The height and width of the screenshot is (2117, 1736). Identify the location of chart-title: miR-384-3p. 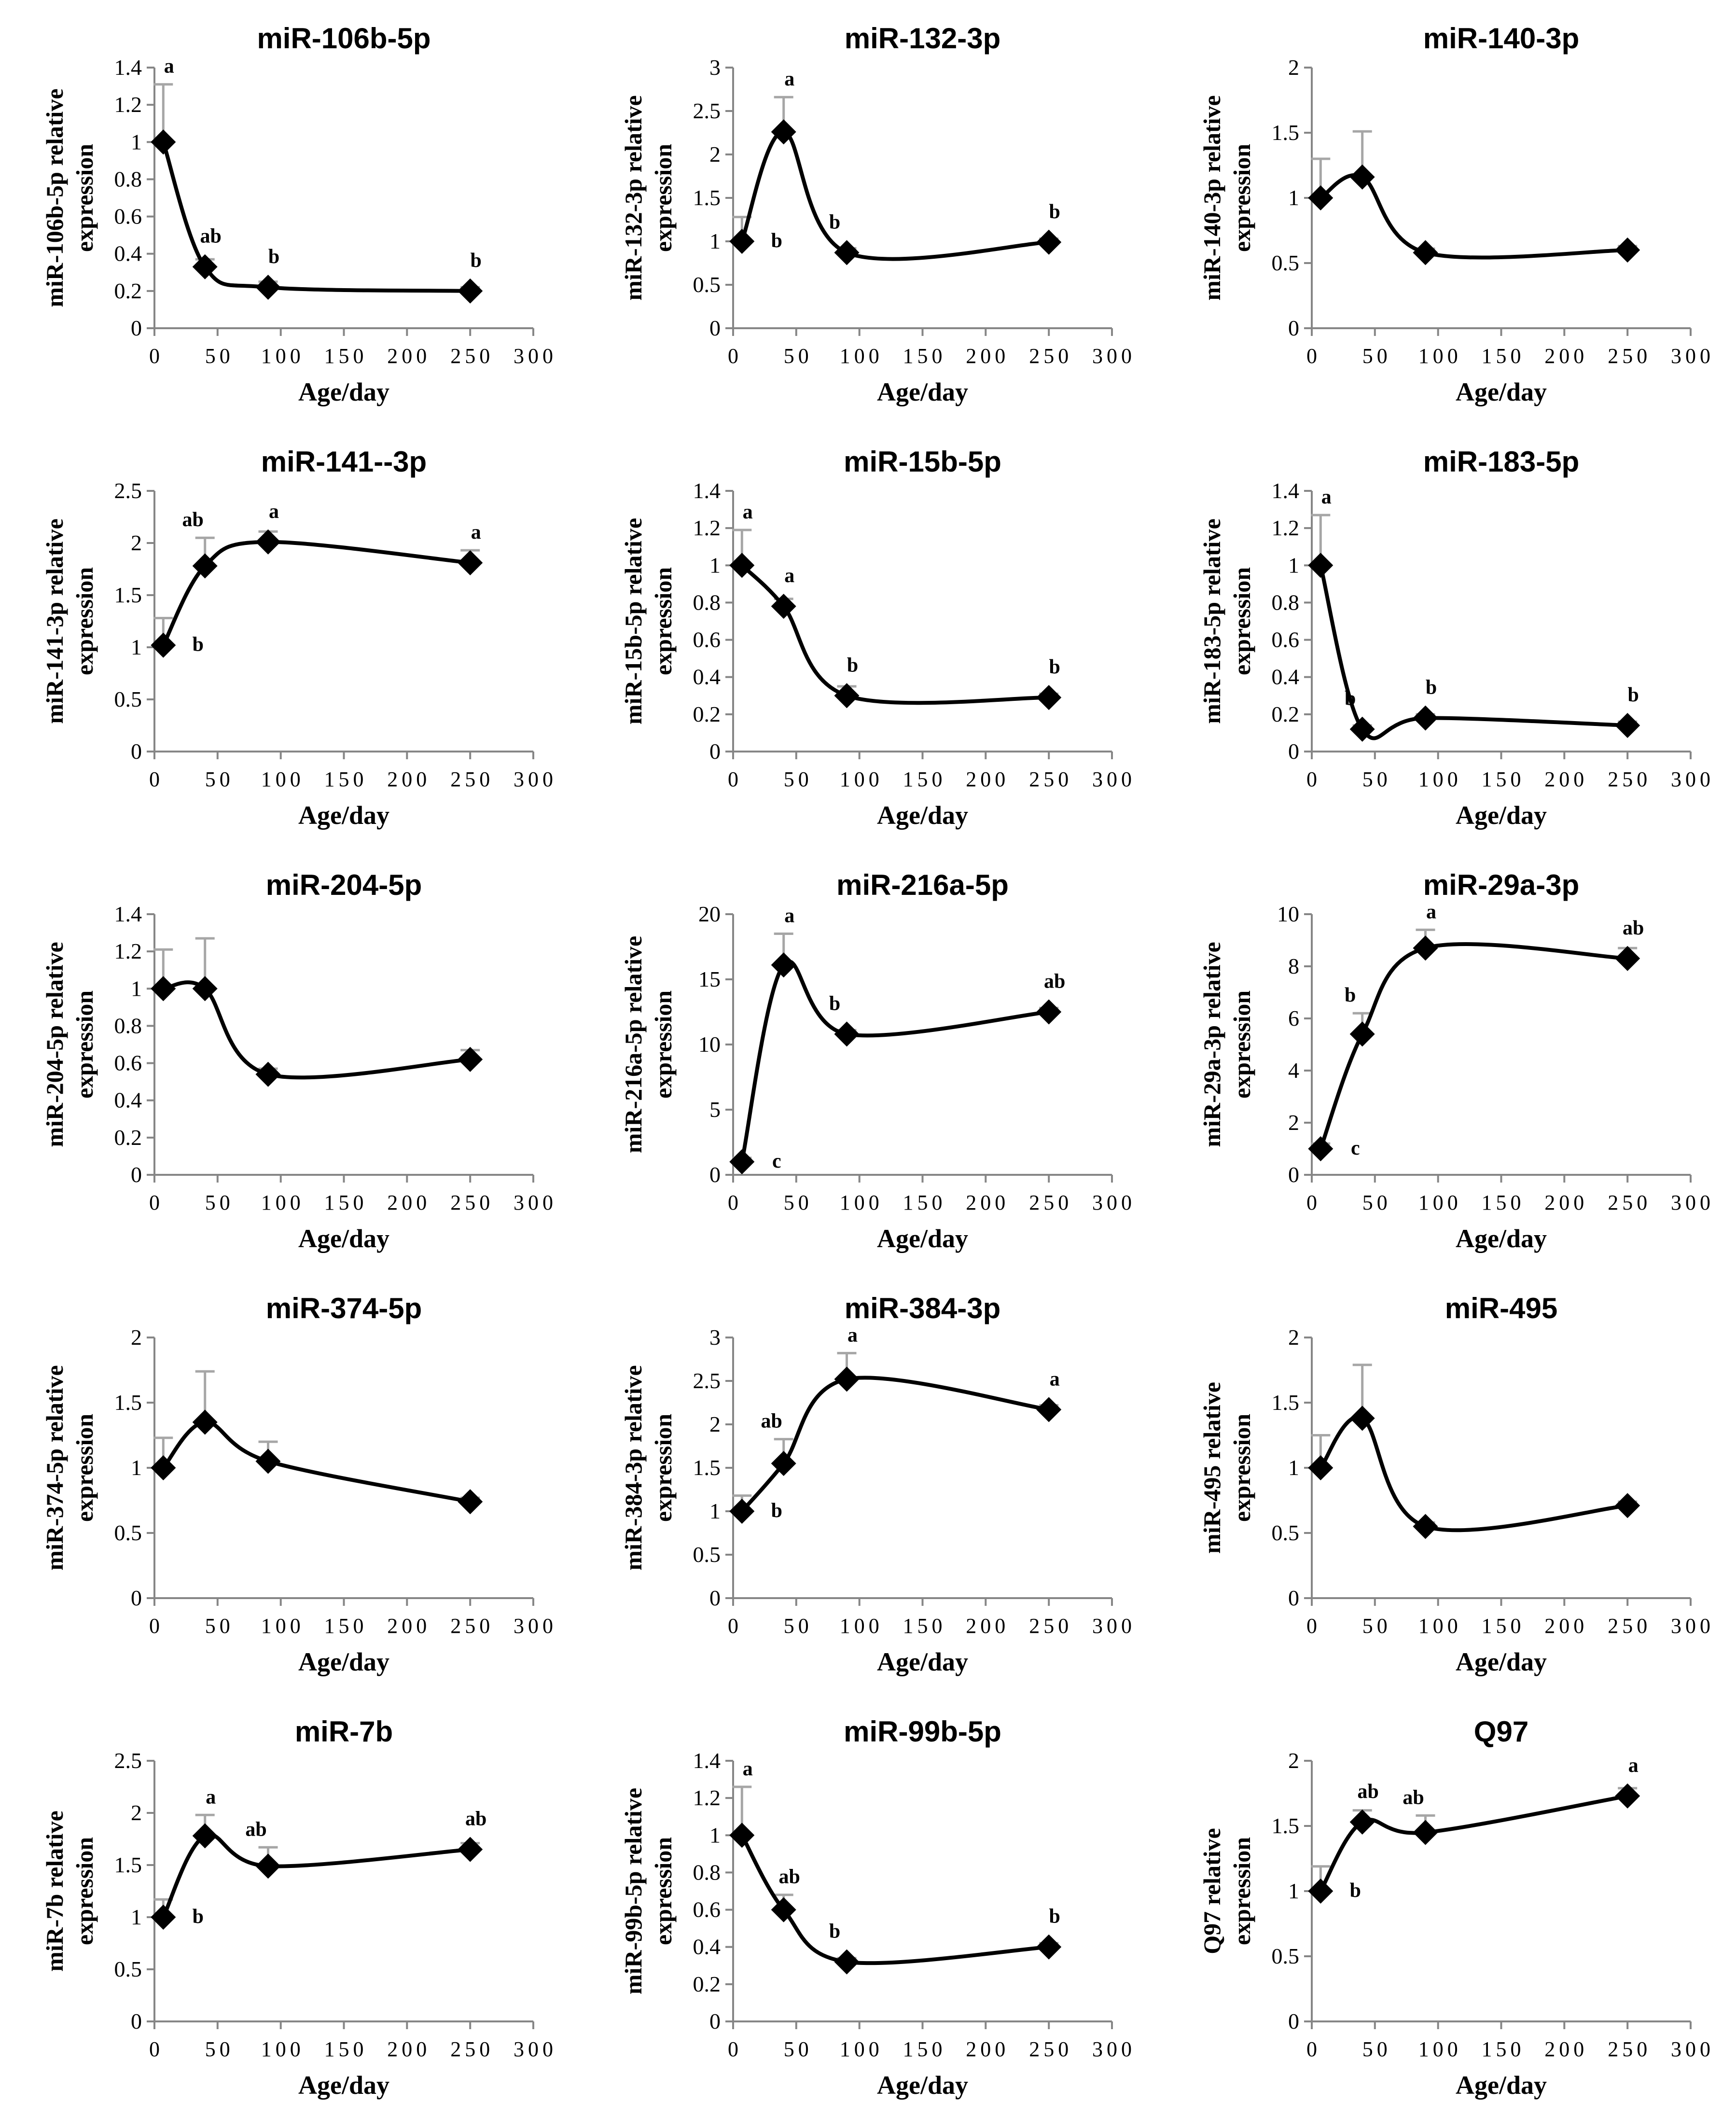
(923, 1308).